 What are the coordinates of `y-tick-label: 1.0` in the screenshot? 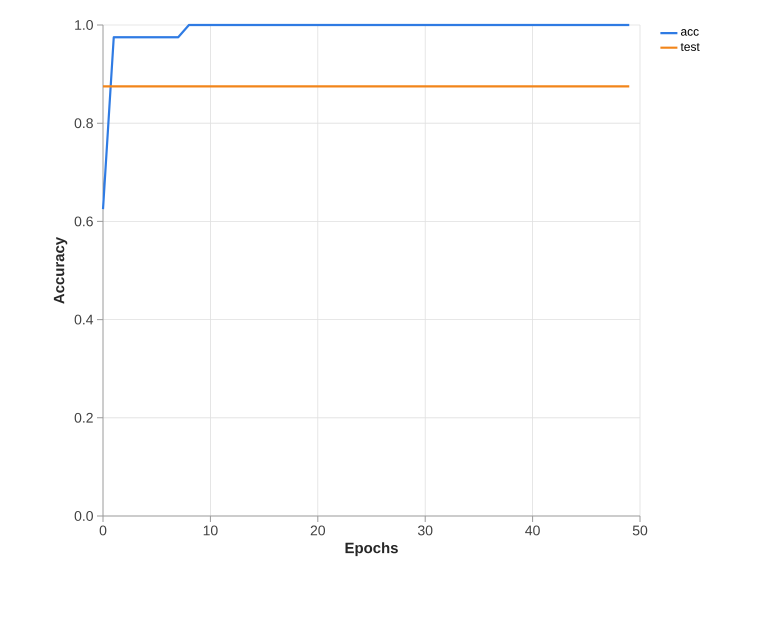 It's located at (84, 25).